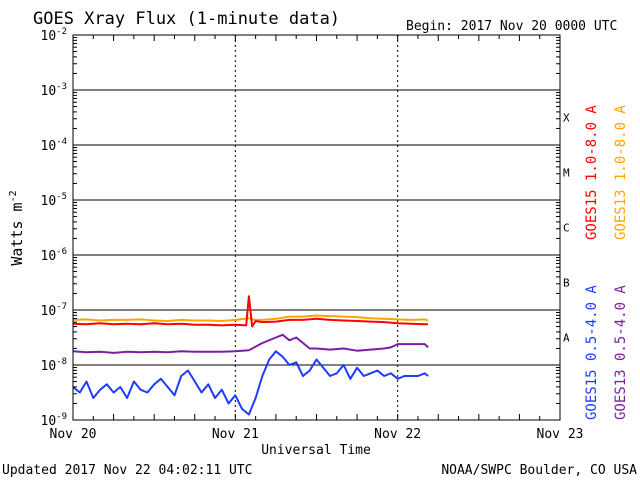 The width and height of the screenshot is (640, 480). What do you see at coordinates (592, 172) in the screenshot?
I see `legend-entry: GOES15 1.0-8.0 A` at bounding box center [592, 172].